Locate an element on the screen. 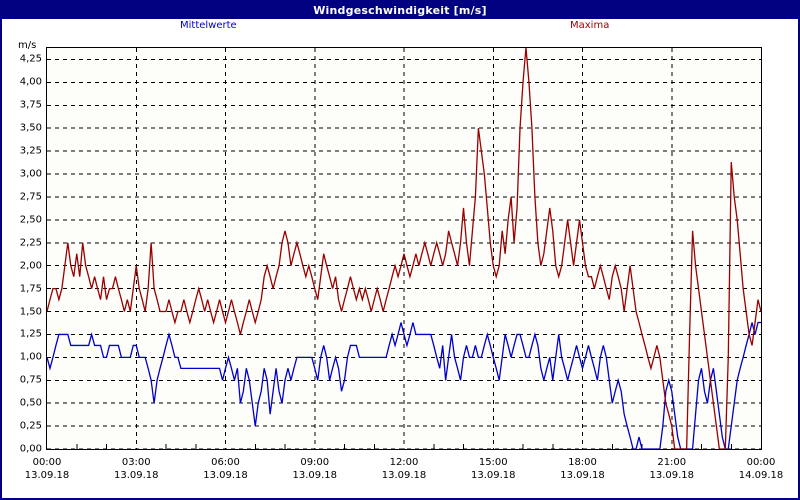 Image resolution: width=800 pixels, height=500 pixels. y-axis-tick: 4,00 is located at coordinates (30, 82).